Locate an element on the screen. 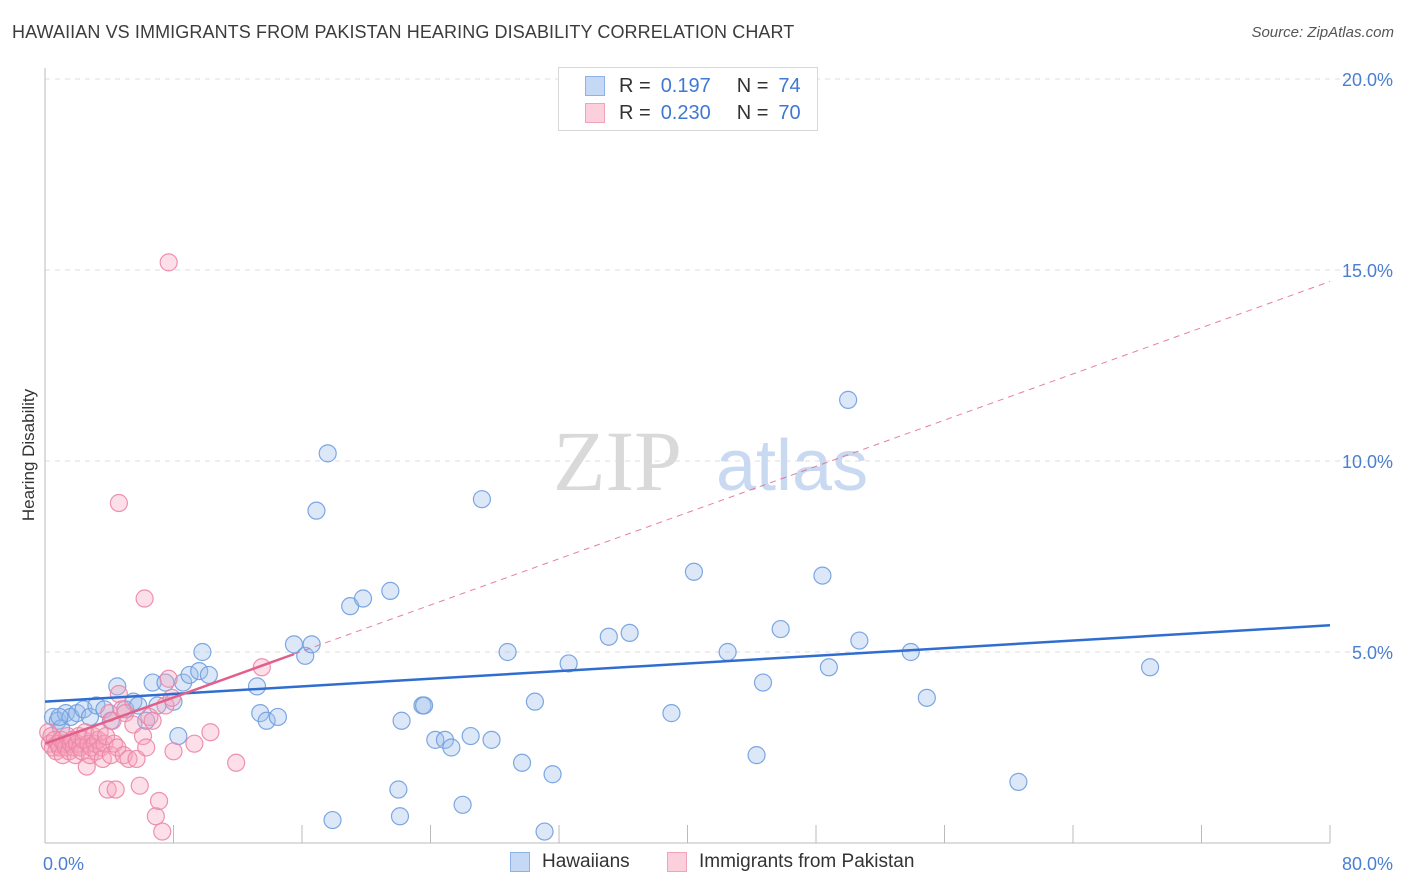 The width and height of the screenshot is (1406, 892). legend-n-value: 74 is located at coordinates (789, 85).